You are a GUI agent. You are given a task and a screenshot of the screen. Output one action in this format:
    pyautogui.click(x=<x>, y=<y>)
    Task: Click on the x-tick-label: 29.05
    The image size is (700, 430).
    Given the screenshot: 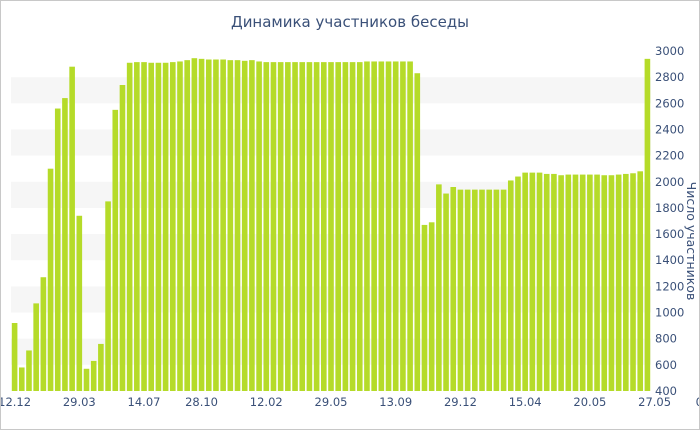 What is the action you would take?
    pyautogui.click(x=331, y=402)
    